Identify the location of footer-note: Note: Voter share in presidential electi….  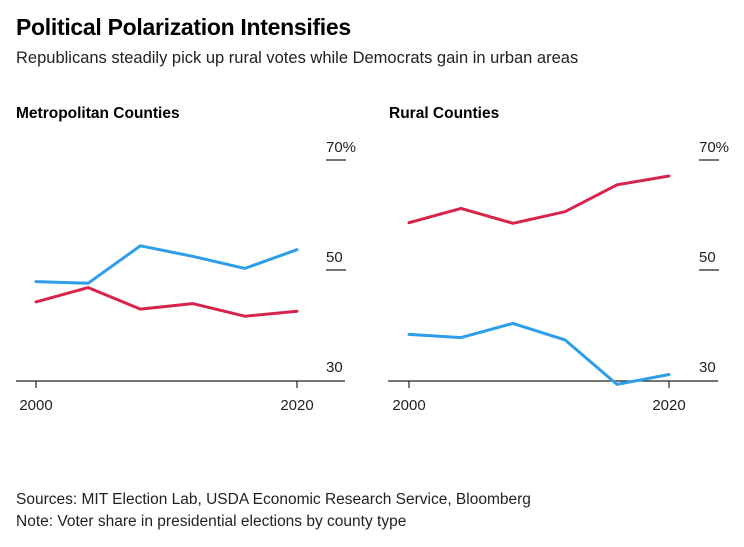
(211, 521).